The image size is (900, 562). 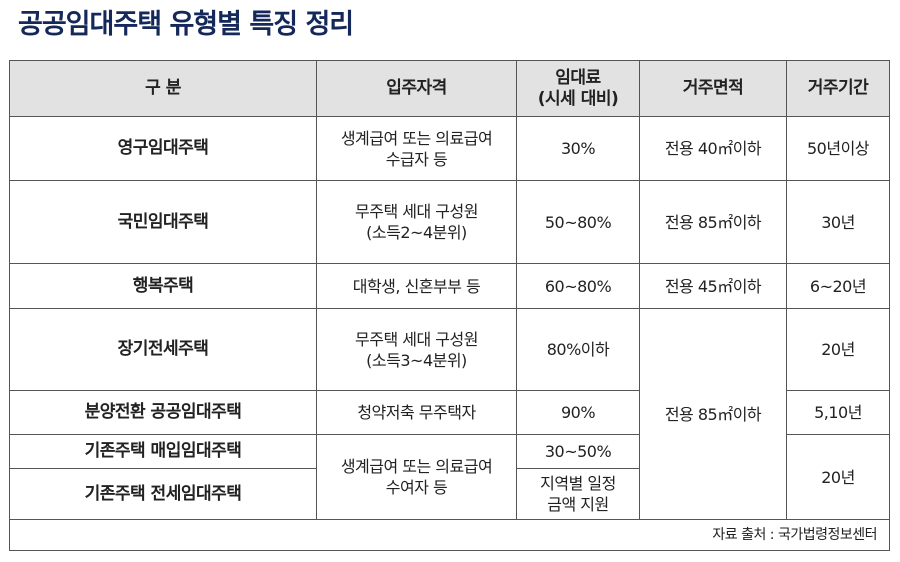 What do you see at coordinates (838, 88) in the screenshot?
I see `header-period: 거주기간` at bounding box center [838, 88].